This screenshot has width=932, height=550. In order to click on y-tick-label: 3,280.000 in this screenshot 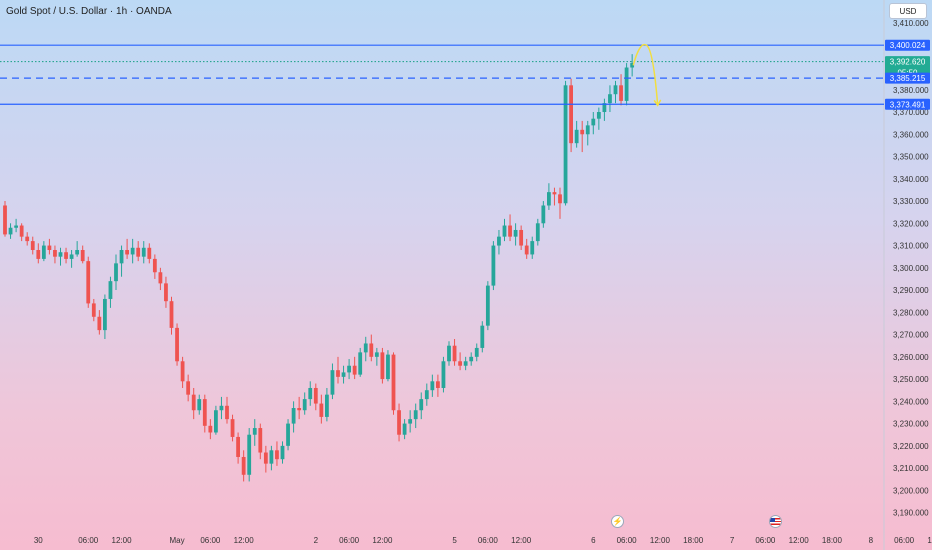, I will do `click(911, 312)`.